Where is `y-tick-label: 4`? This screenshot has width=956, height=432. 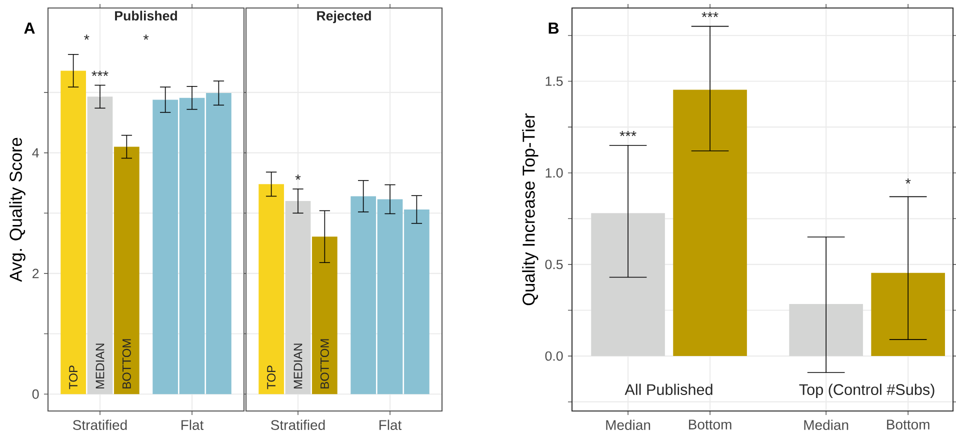 y-tick-label: 4 is located at coordinates (35, 153).